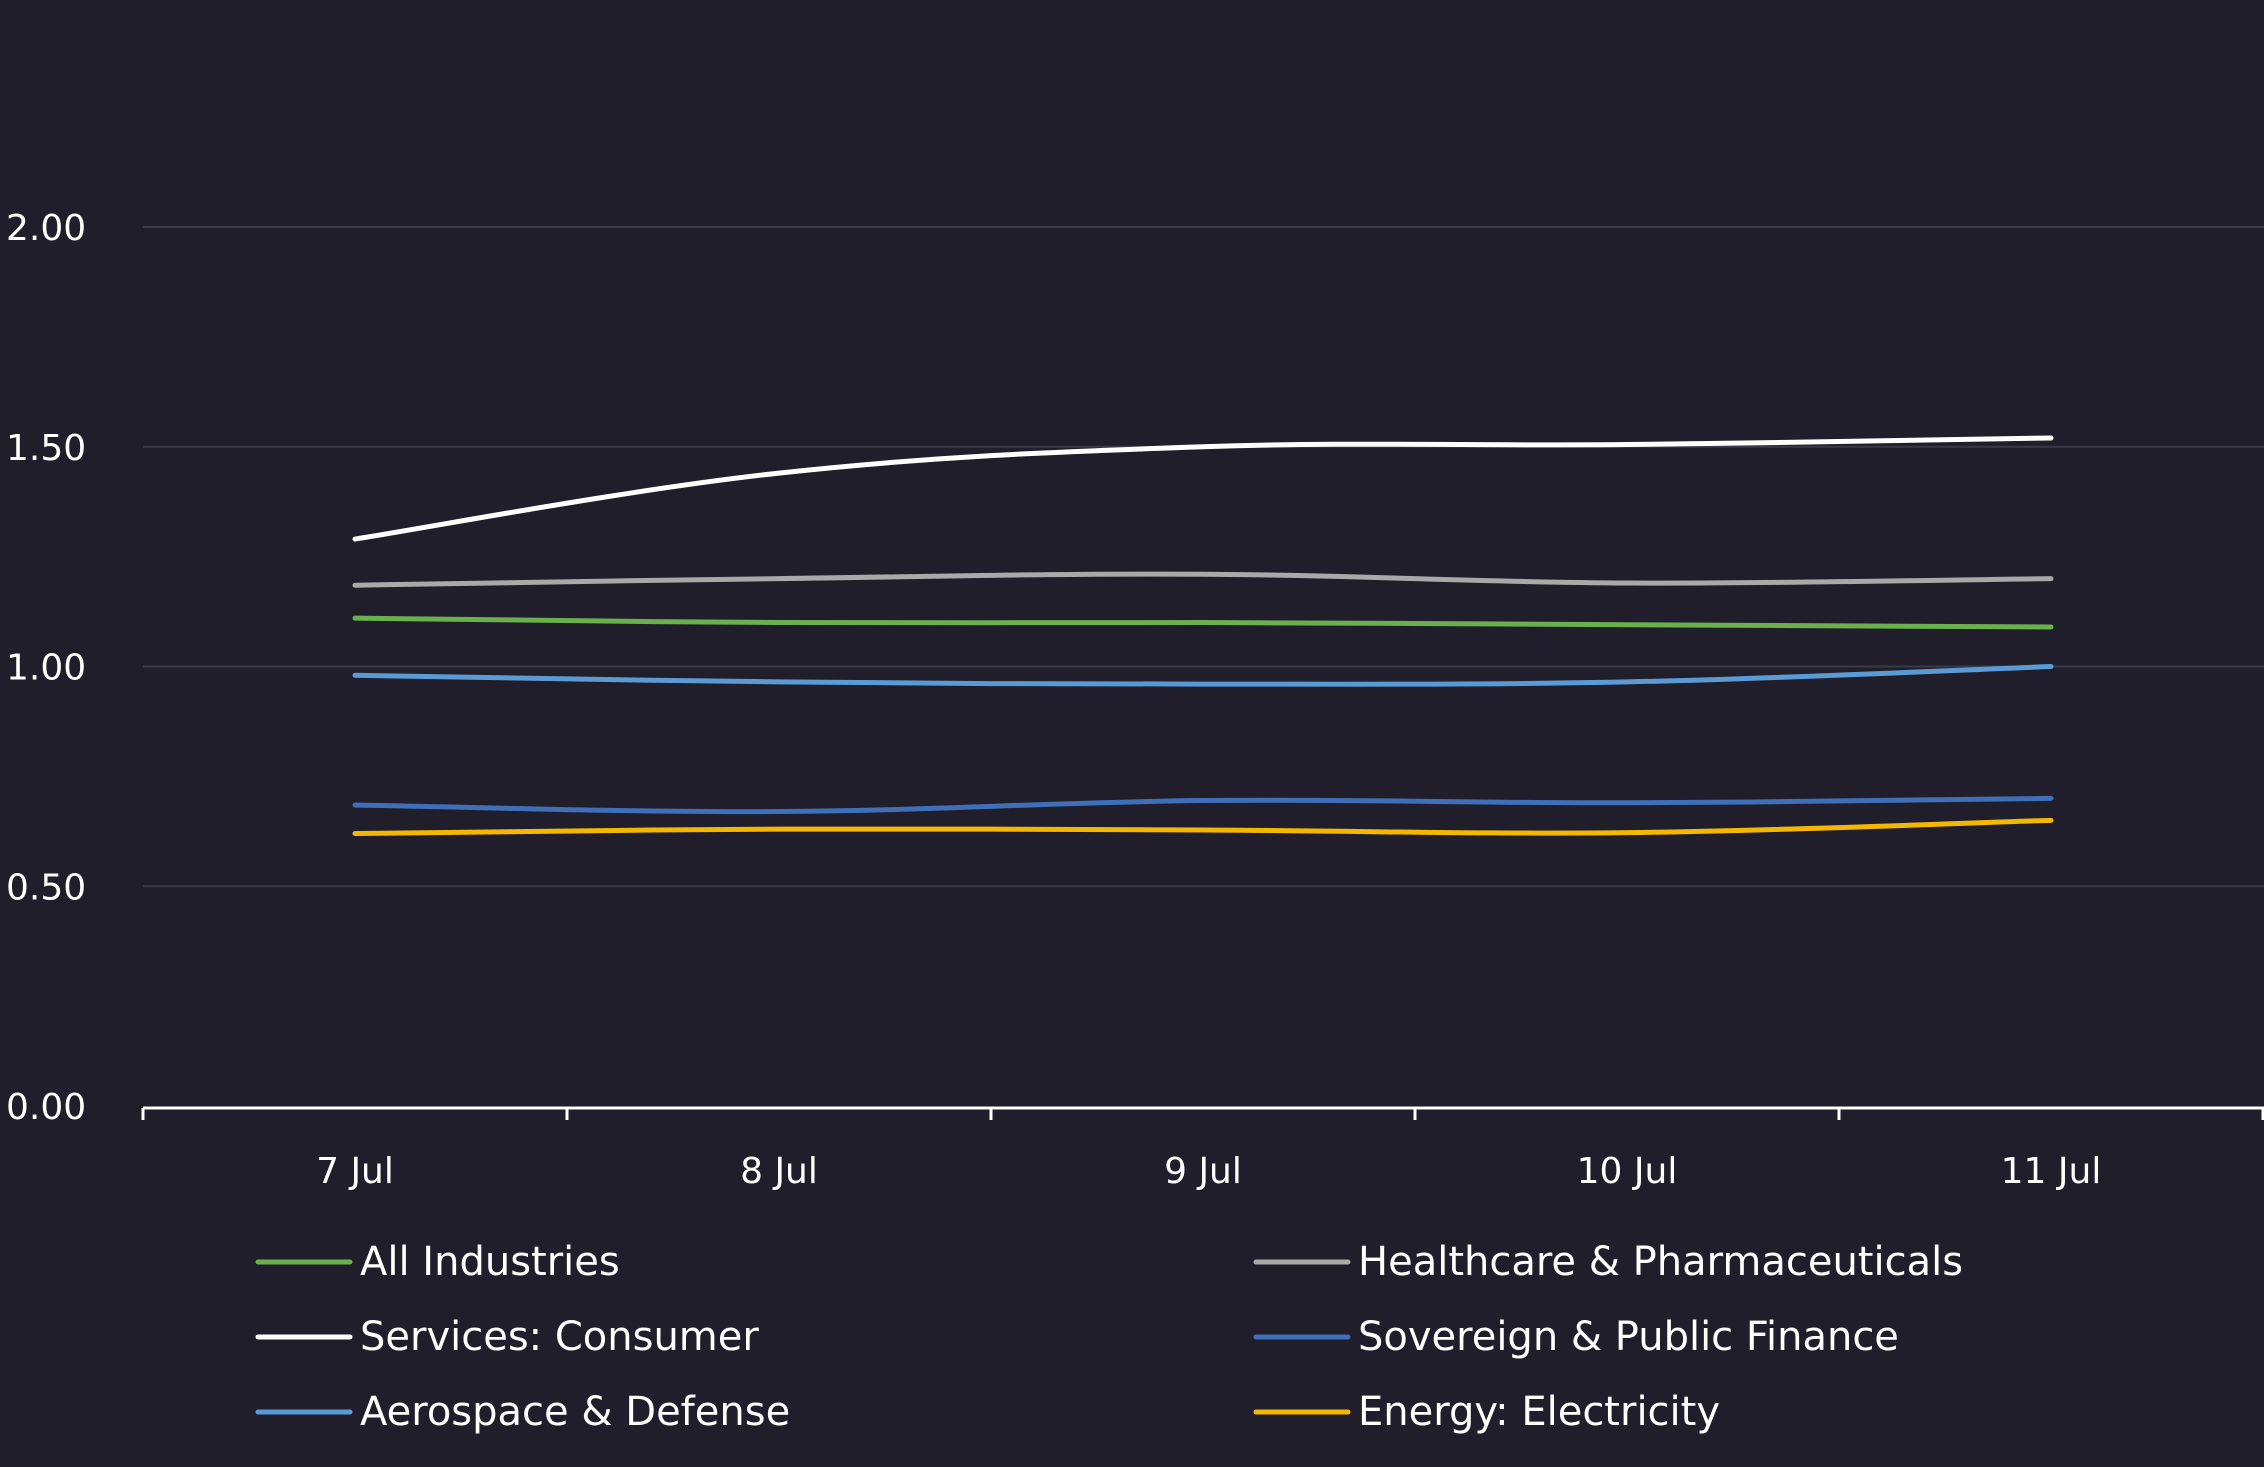 This screenshot has height=1467, width=2264. Describe the element at coordinates (779, 1171) in the screenshot. I see `x-tick-label: 8 Jul` at that location.